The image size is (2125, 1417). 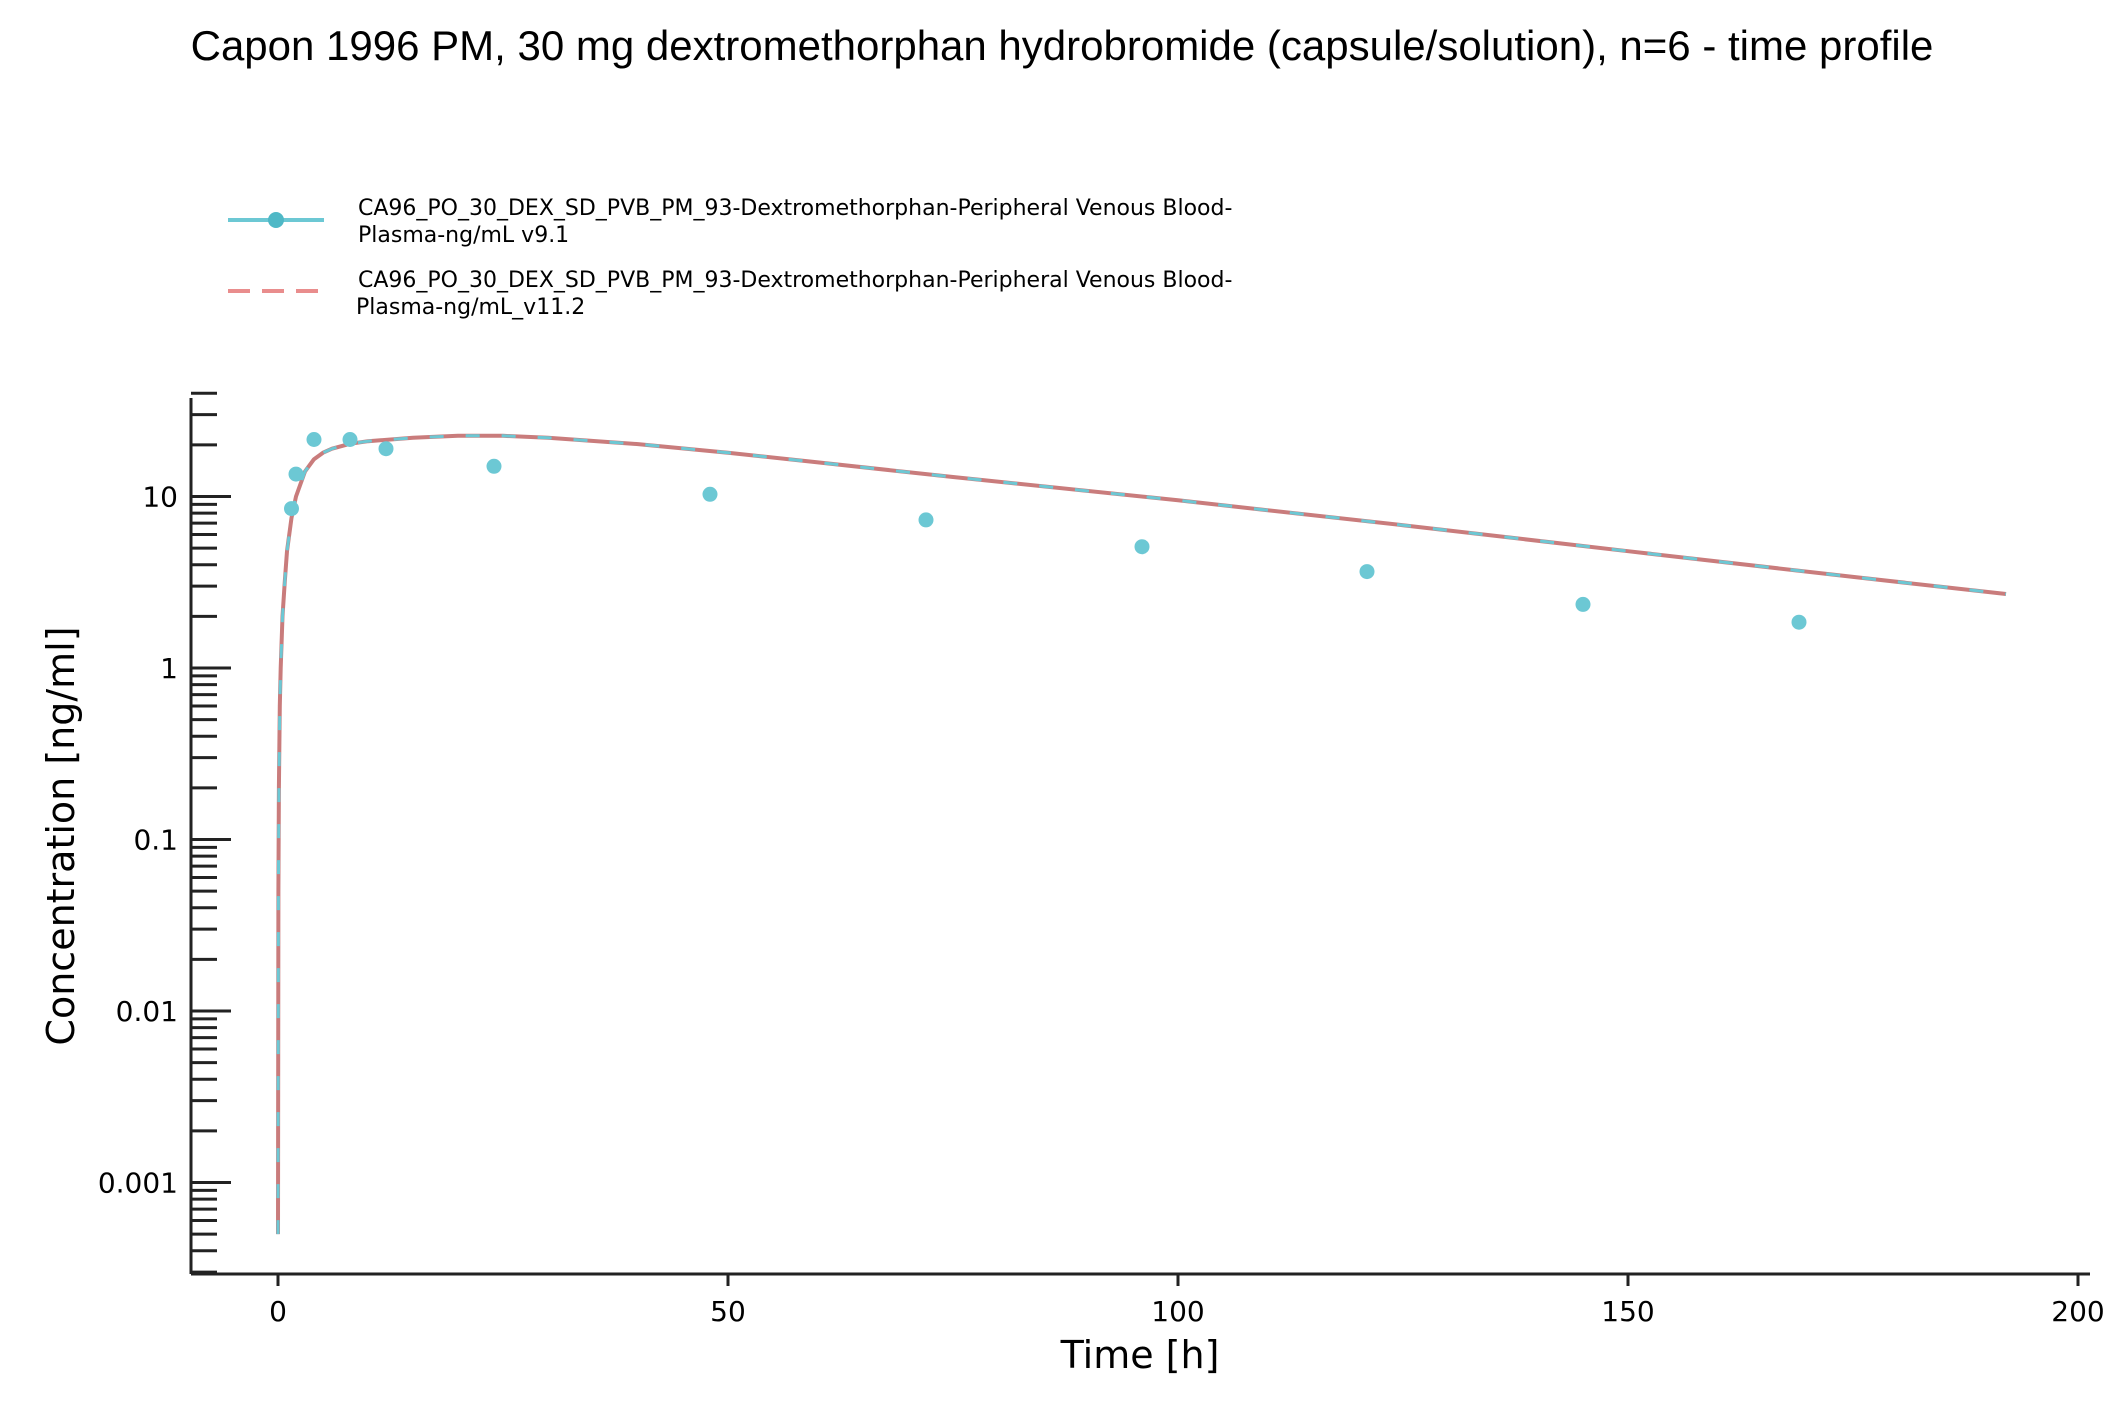 I want to click on x-tick-label: 150, so click(x=1627, y=1311).